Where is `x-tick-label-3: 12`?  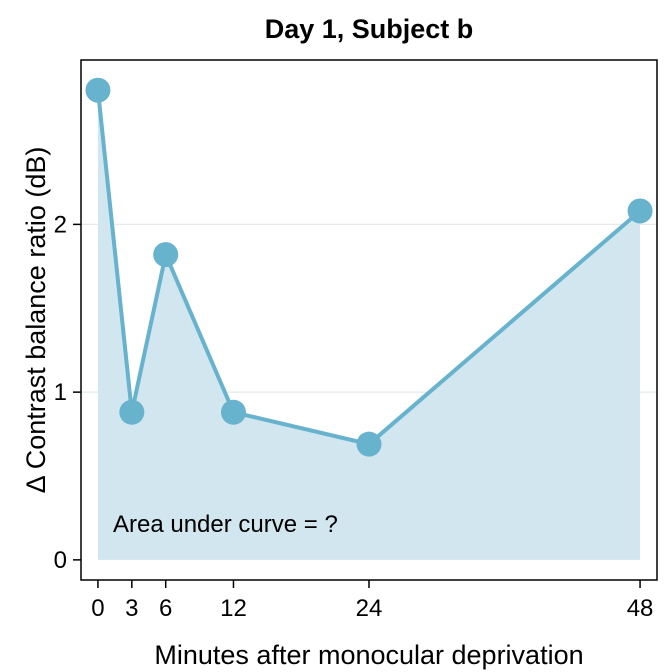
x-tick-label-3: 12 is located at coordinates (233, 608).